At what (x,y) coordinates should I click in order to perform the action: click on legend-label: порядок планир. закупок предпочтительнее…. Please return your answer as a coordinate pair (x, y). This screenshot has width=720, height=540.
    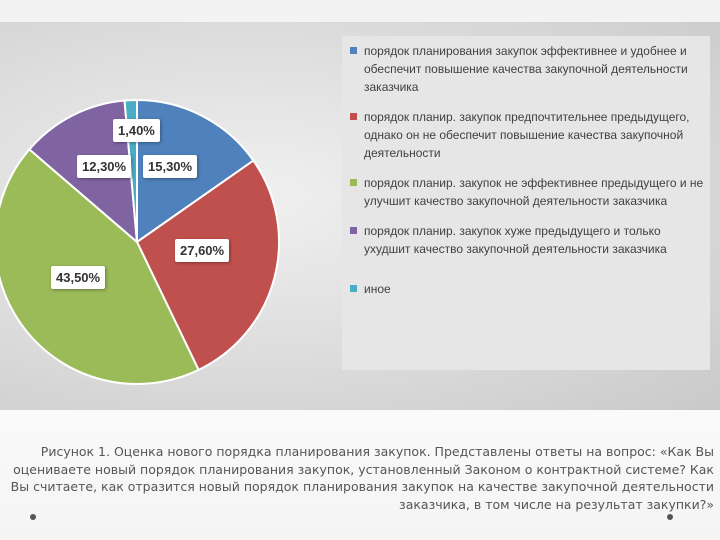
    Looking at the image, I should click on (527, 135).